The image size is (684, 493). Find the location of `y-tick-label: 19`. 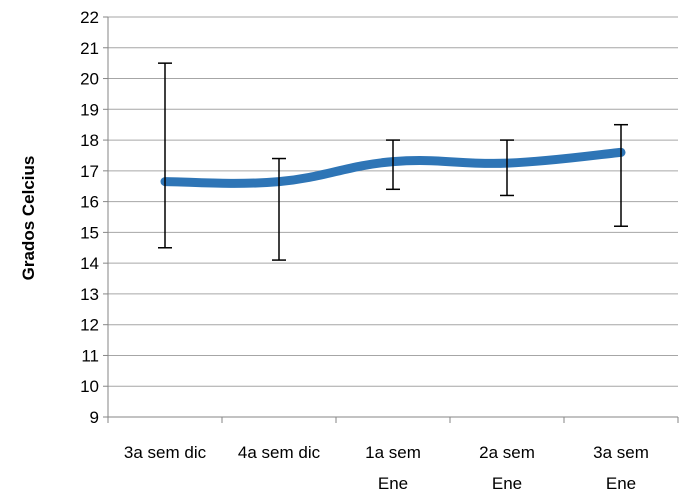

y-tick-label: 19 is located at coordinates (89, 109).